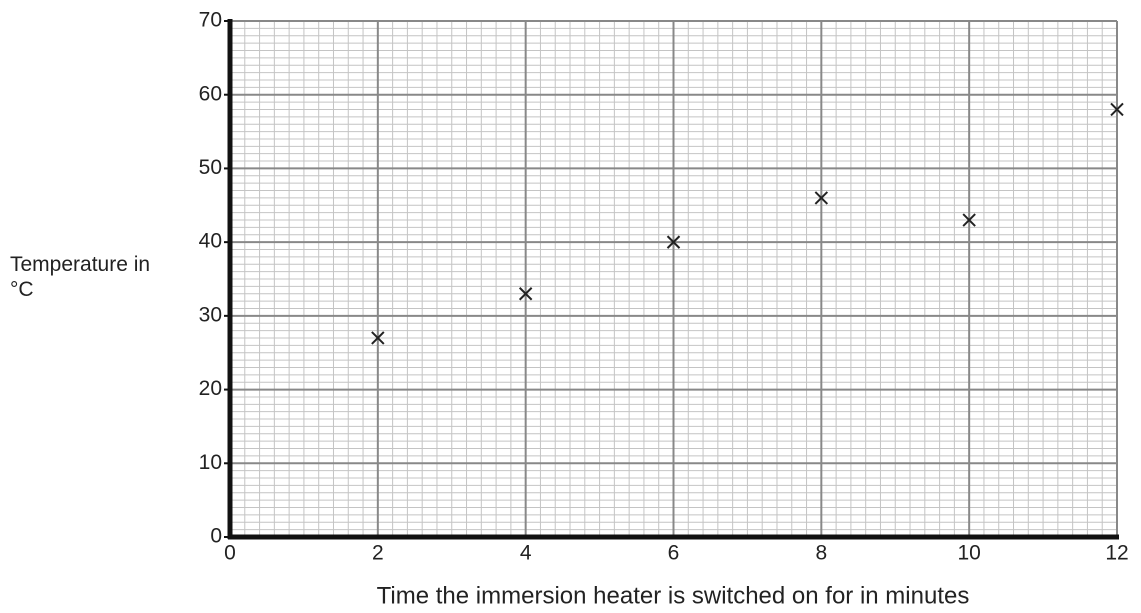  What do you see at coordinates (210, 241) in the screenshot?
I see `y-tick-label: 40` at bounding box center [210, 241].